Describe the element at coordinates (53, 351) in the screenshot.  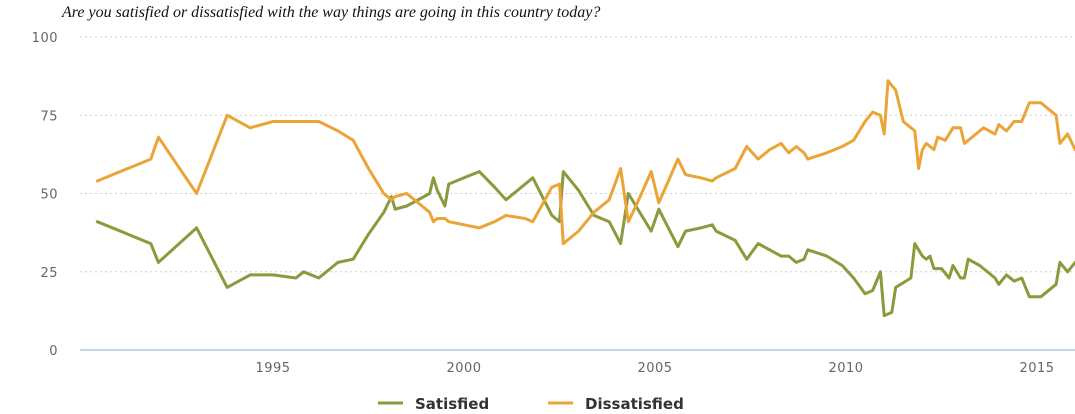
I see `y-tick-label: 0` at that location.